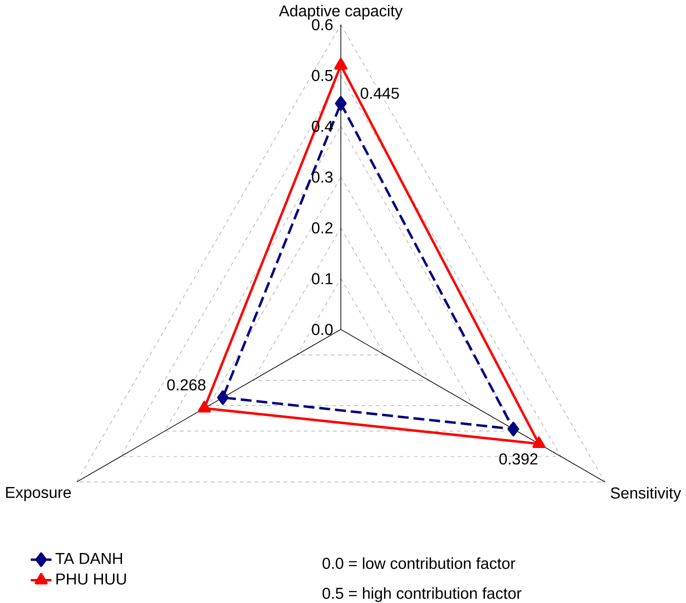 This screenshot has height=603, width=686. I want to click on y-tick-label: 0.2, so click(322, 228).